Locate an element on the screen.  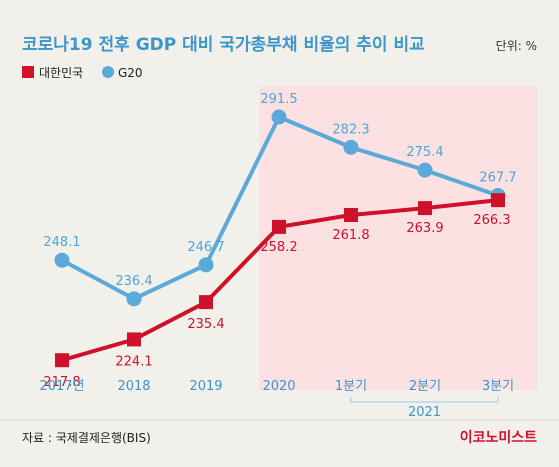
data-label-g20: 246.7 is located at coordinates (205, 247).